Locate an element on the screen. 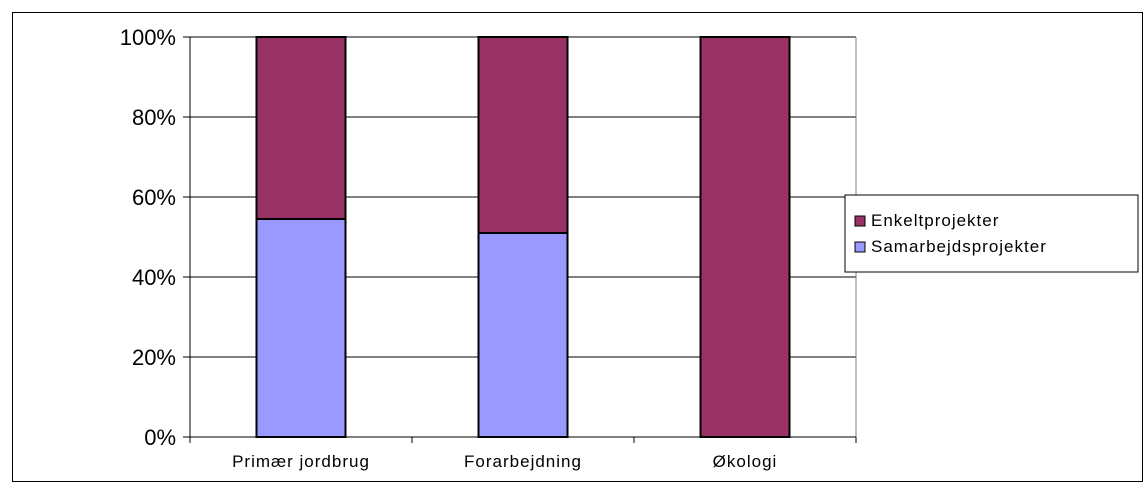 This screenshot has width=1145, height=488. legend-box is located at coordinates (991, 233).